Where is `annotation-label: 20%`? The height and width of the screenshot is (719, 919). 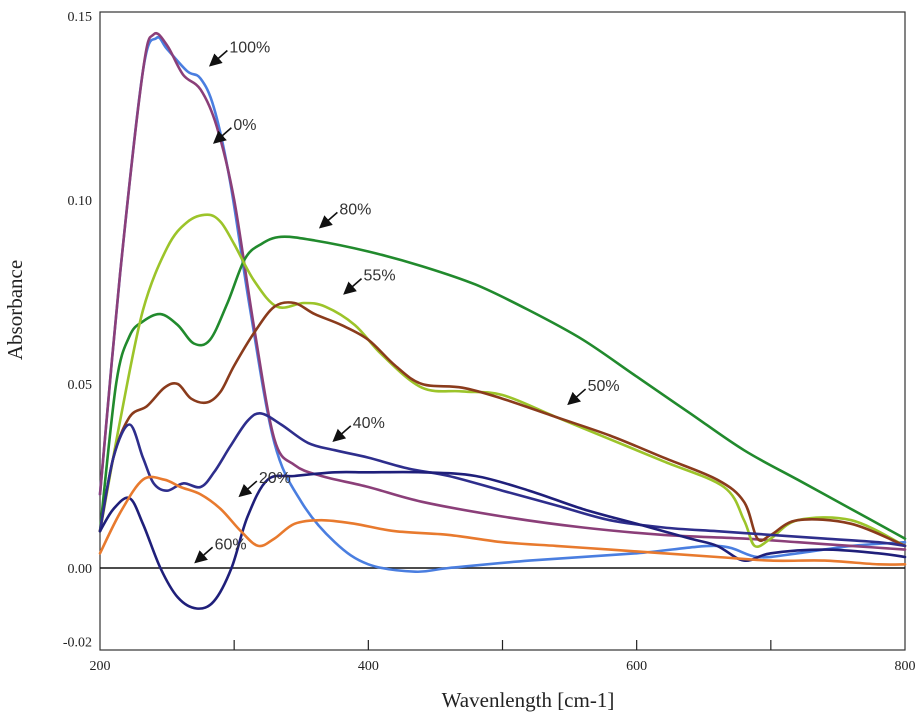
annotation-label: 20% is located at coordinates (275, 478).